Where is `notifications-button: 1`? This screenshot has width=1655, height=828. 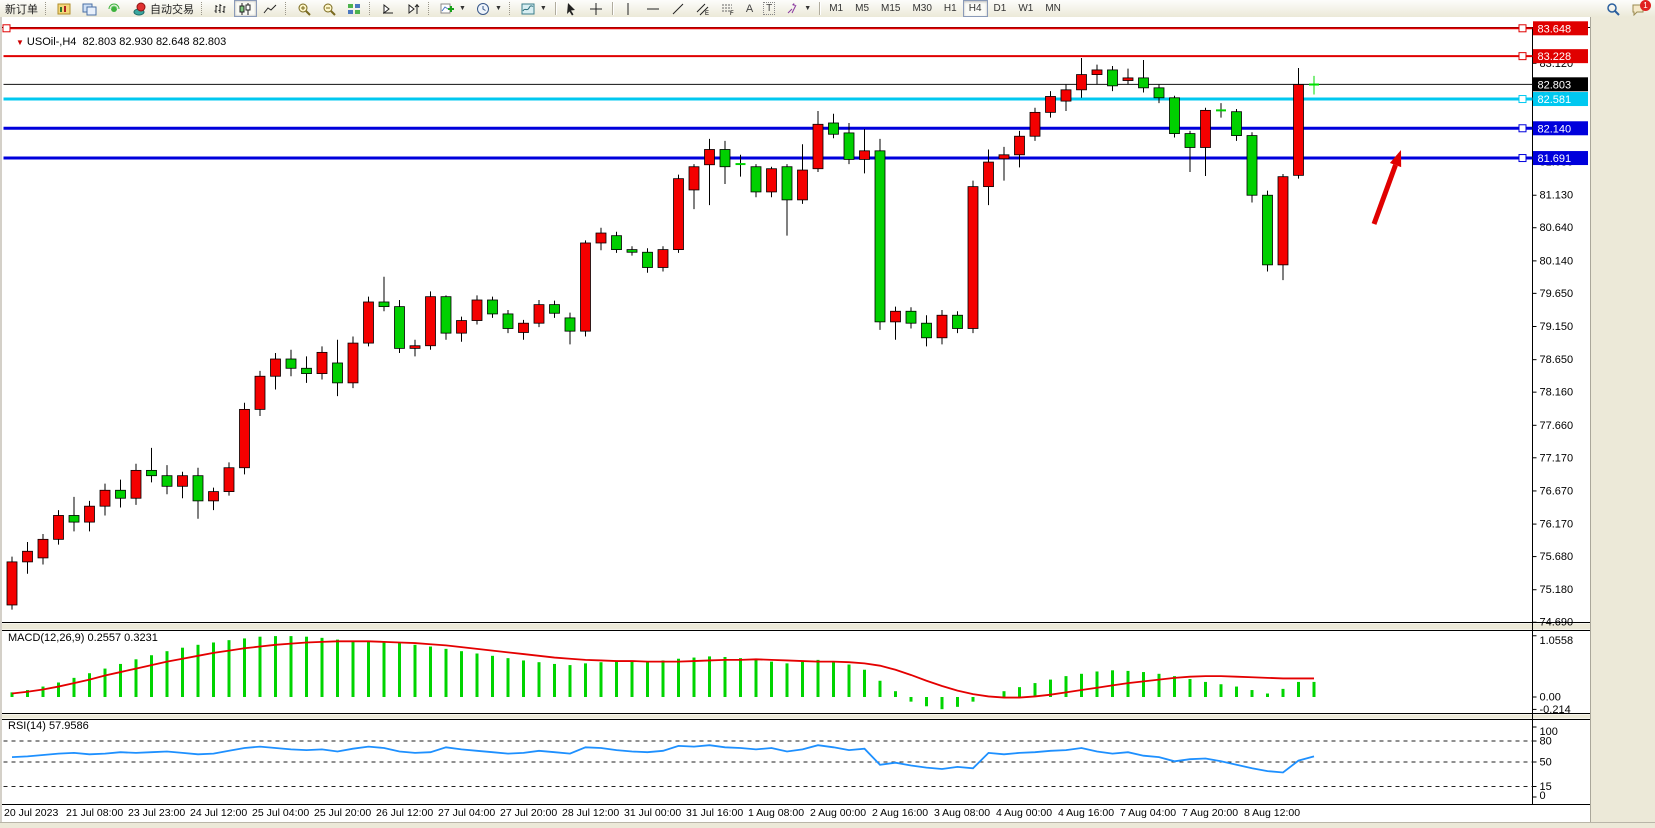
notifications-button: 1 is located at coordinates (1639, 8).